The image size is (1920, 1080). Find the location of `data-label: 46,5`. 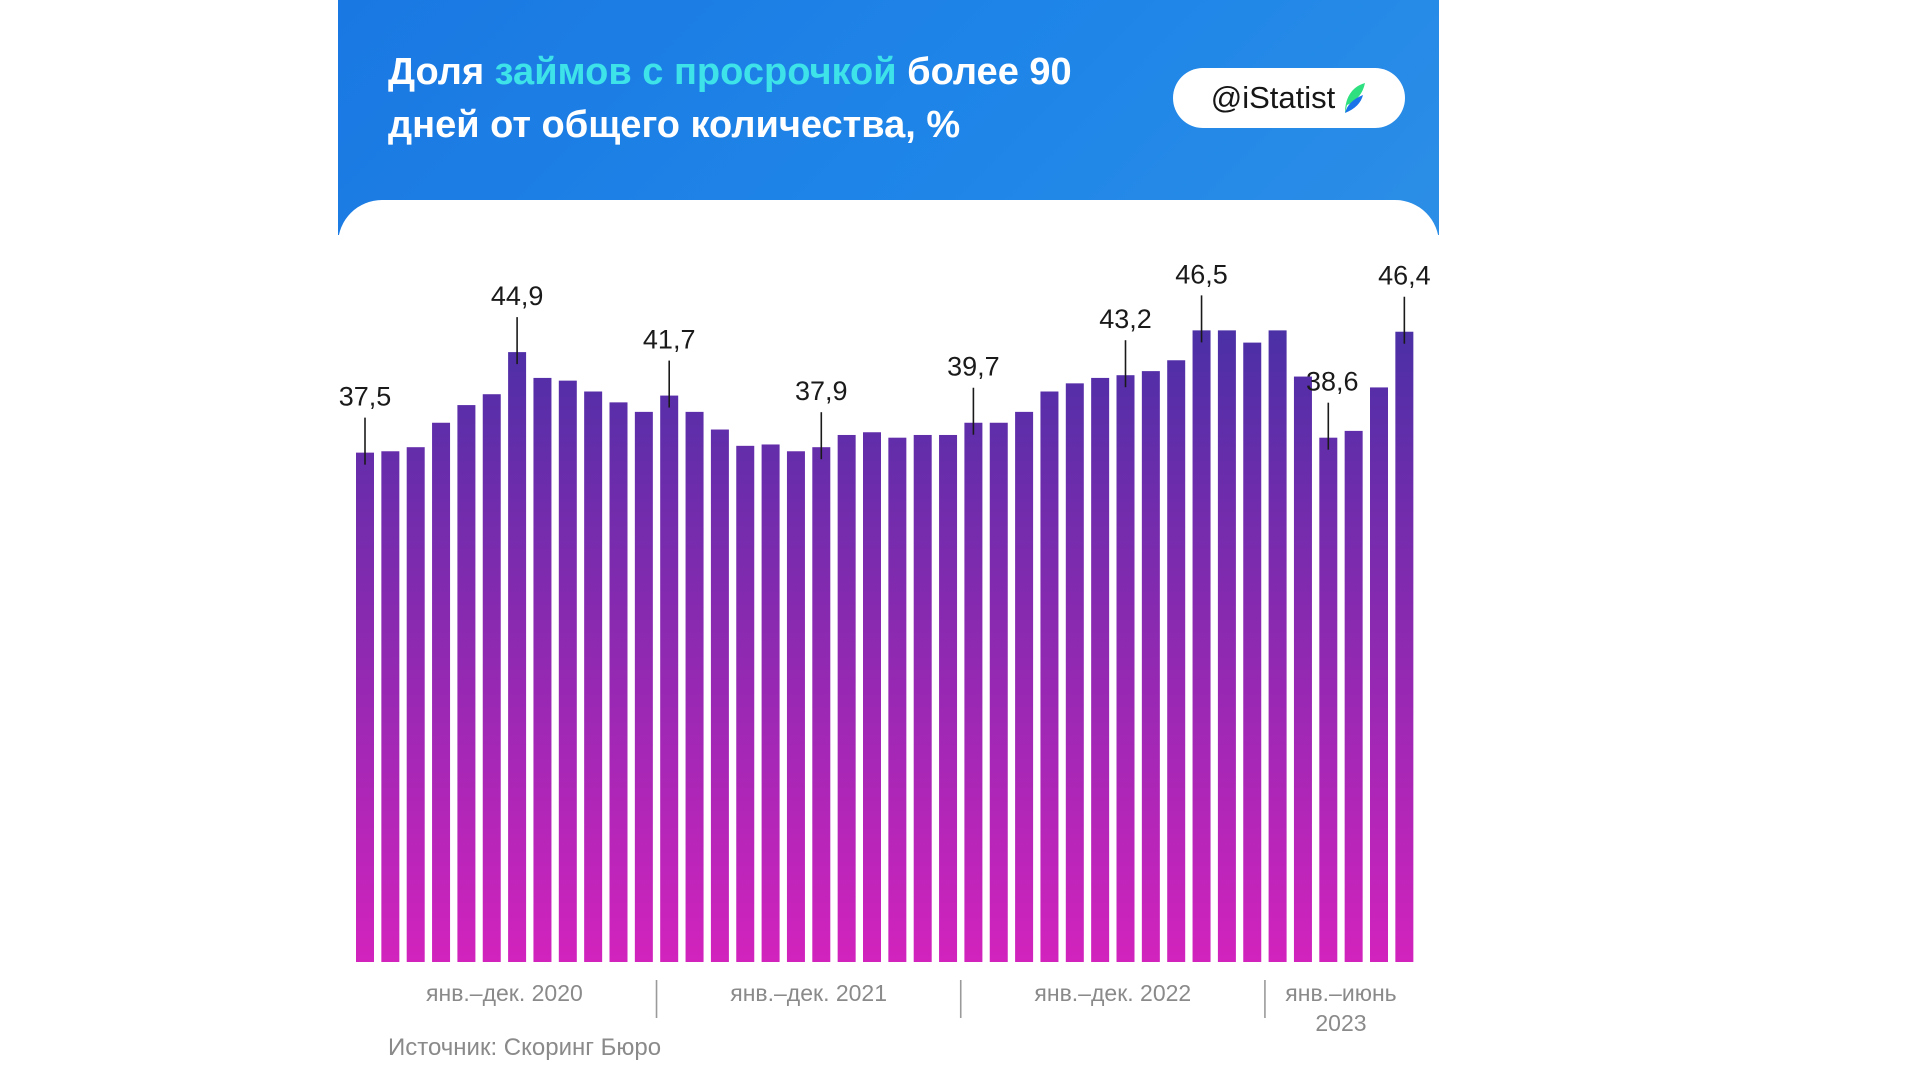

data-label: 46,5 is located at coordinates (1201, 274).